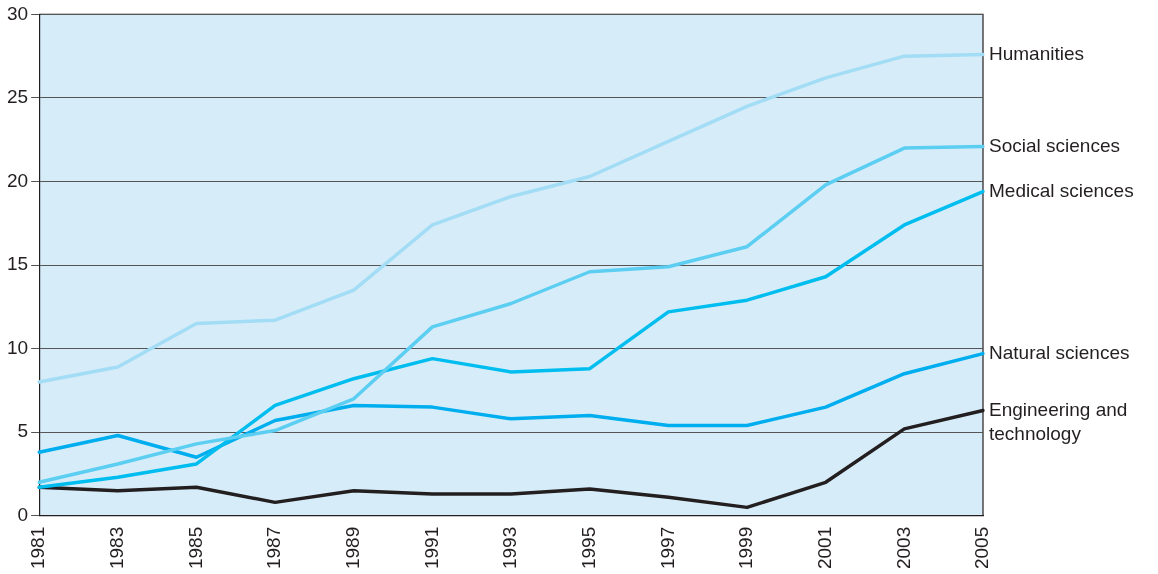 The width and height of the screenshot is (1158, 574). What do you see at coordinates (17, 180) in the screenshot?
I see `y-tick-label: 20` at bounding box center [17, 180].